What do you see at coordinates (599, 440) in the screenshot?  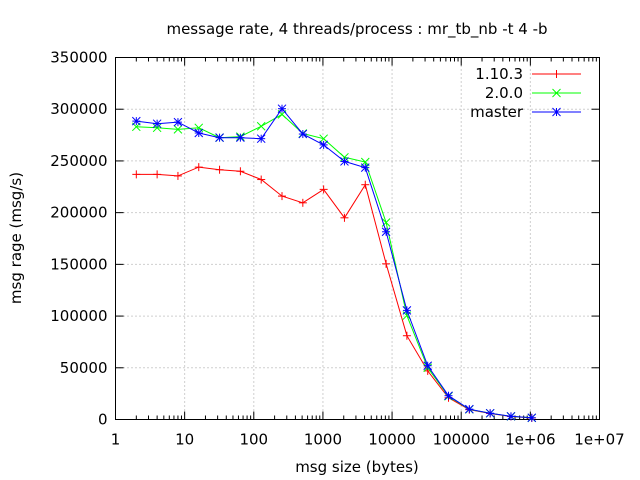 I see `x-tick-label: 1e+07` at bounding box center [599, 440].